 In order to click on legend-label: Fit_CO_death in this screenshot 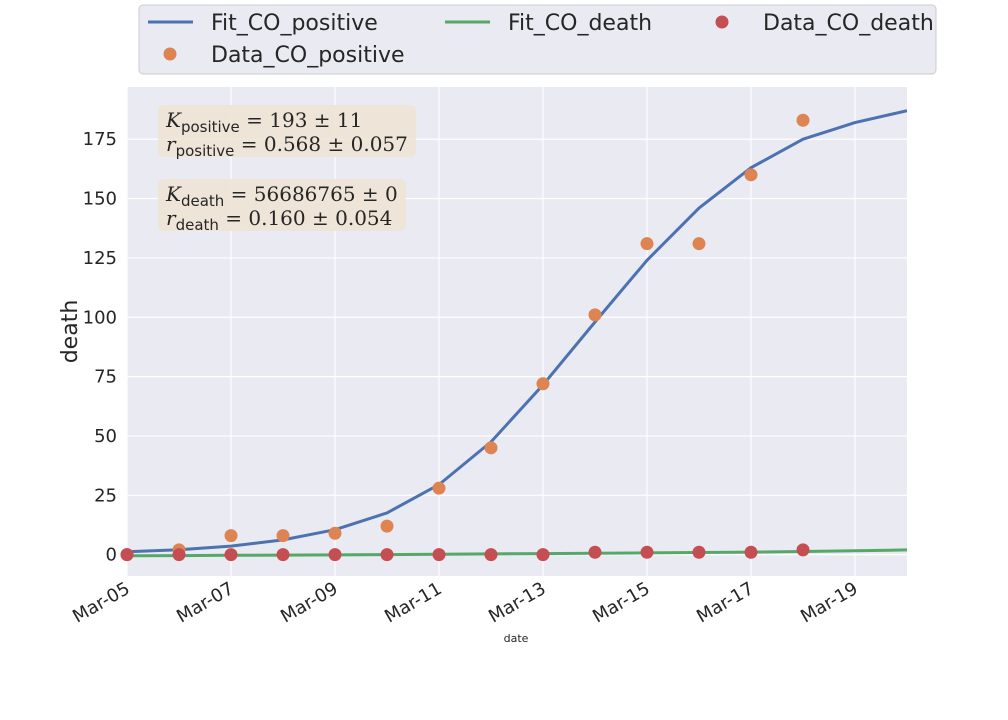, I will do `click(580, 23)`.